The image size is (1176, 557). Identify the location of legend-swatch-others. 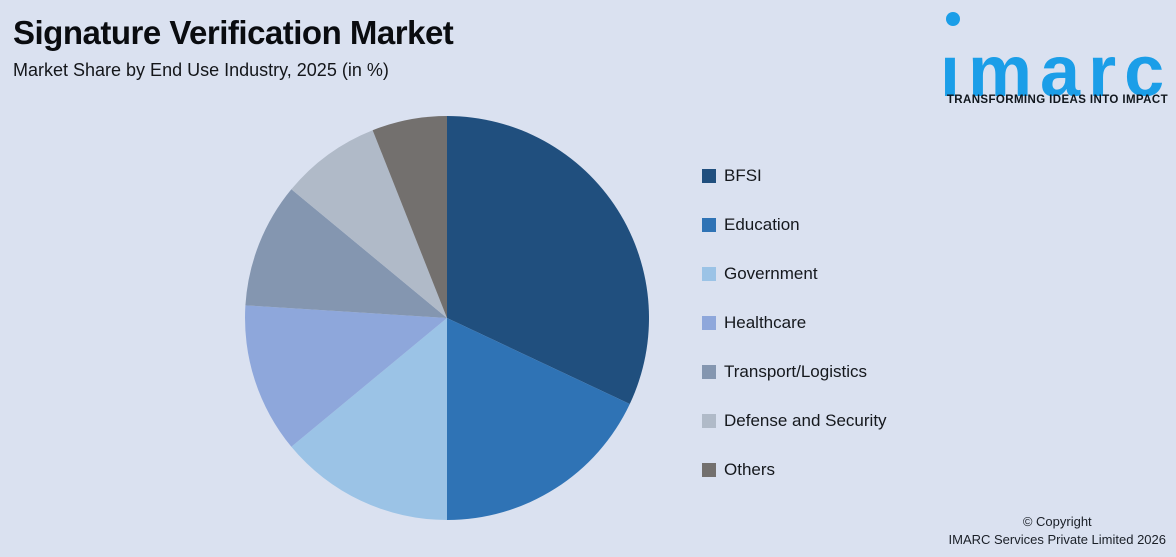
(709, 470).